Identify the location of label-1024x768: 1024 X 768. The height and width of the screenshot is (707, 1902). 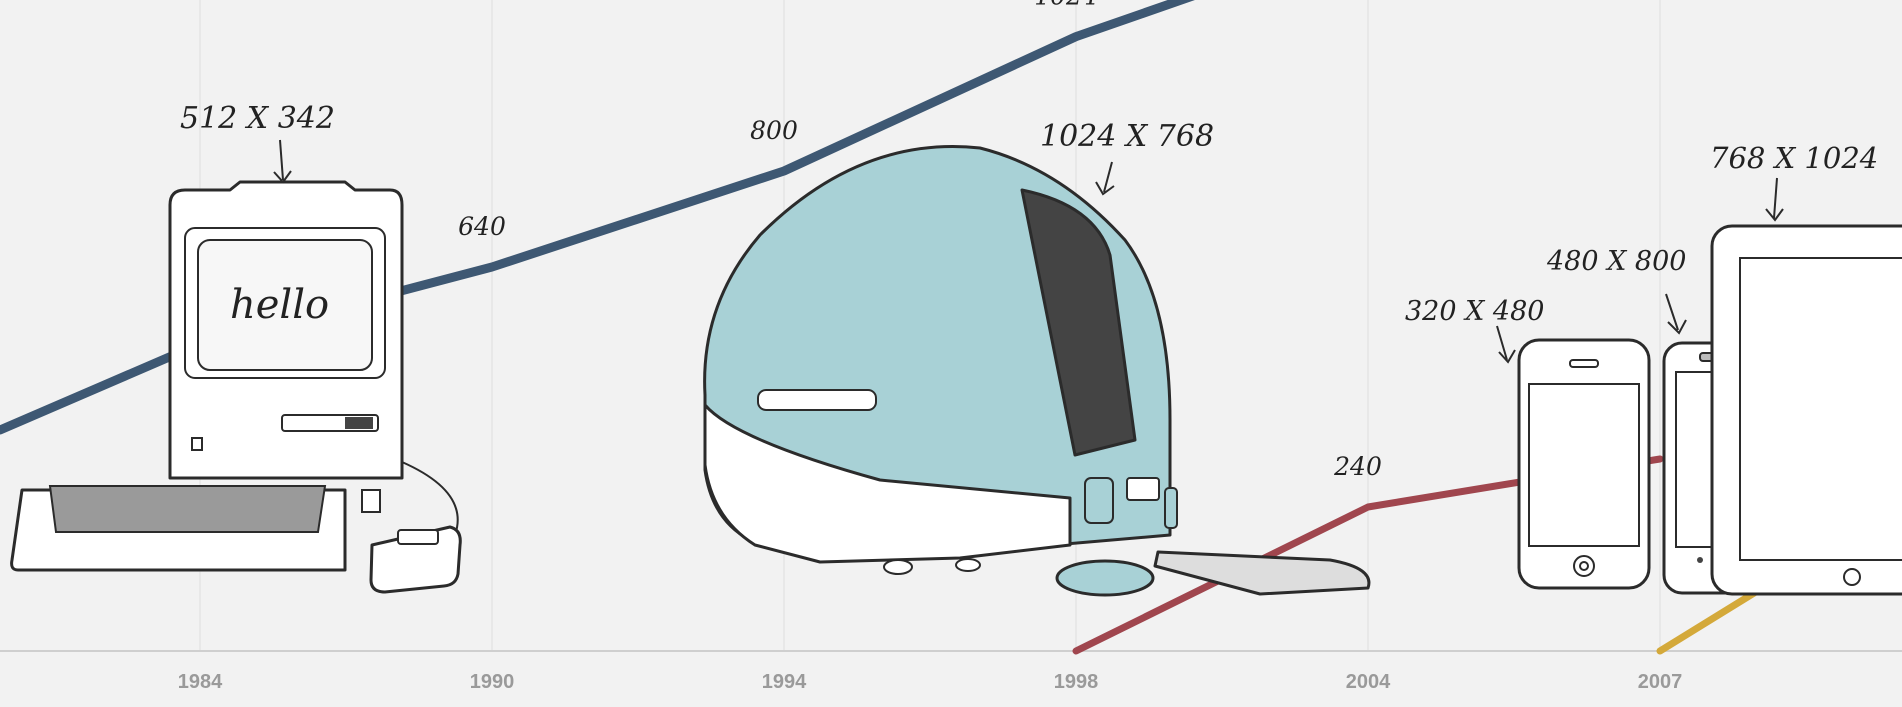
(1127, 136).